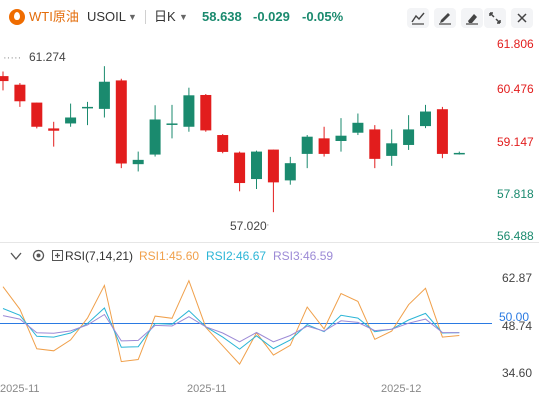 The image size is (539, 401). Describe the element at coordinates (16, 256) in the screenshot. I see `collapse-indicator-icon` at that location.